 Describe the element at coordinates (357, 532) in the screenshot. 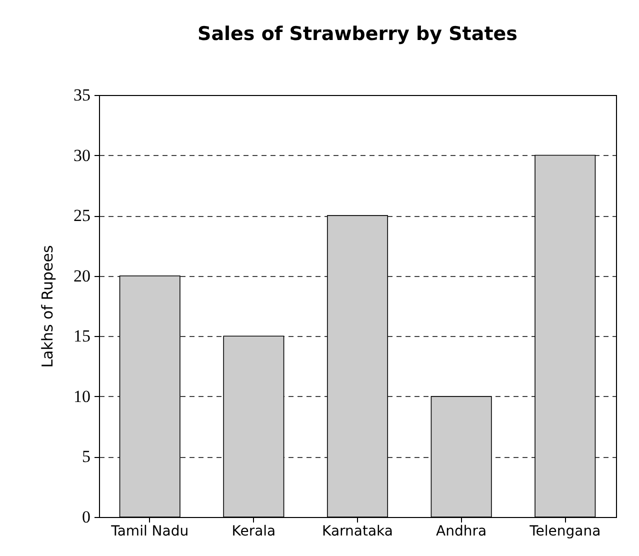

I see `x-tick-label: Karnataka` at that location.